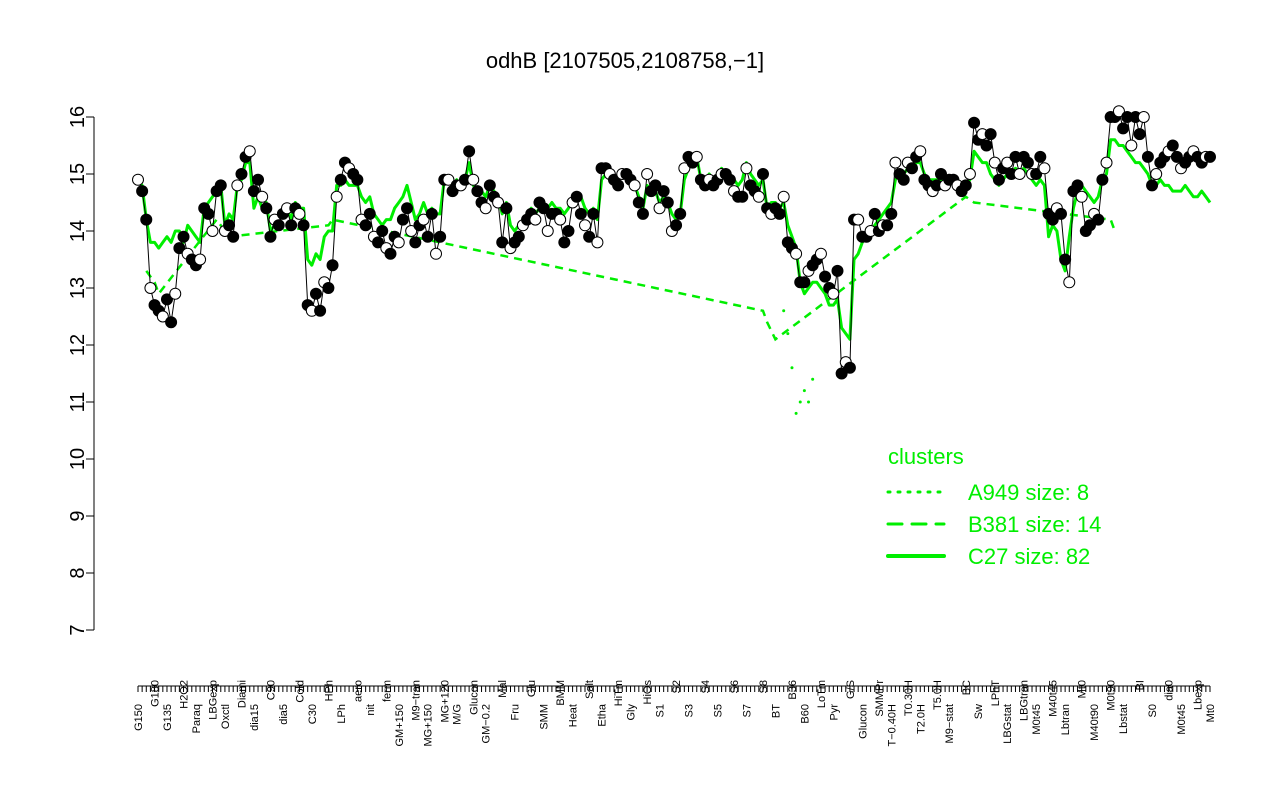  What do you see at coordinates (619, 693) in the screenshot?
I see `x-tick-label-33: HiTm` at bounding box center [619, 693].